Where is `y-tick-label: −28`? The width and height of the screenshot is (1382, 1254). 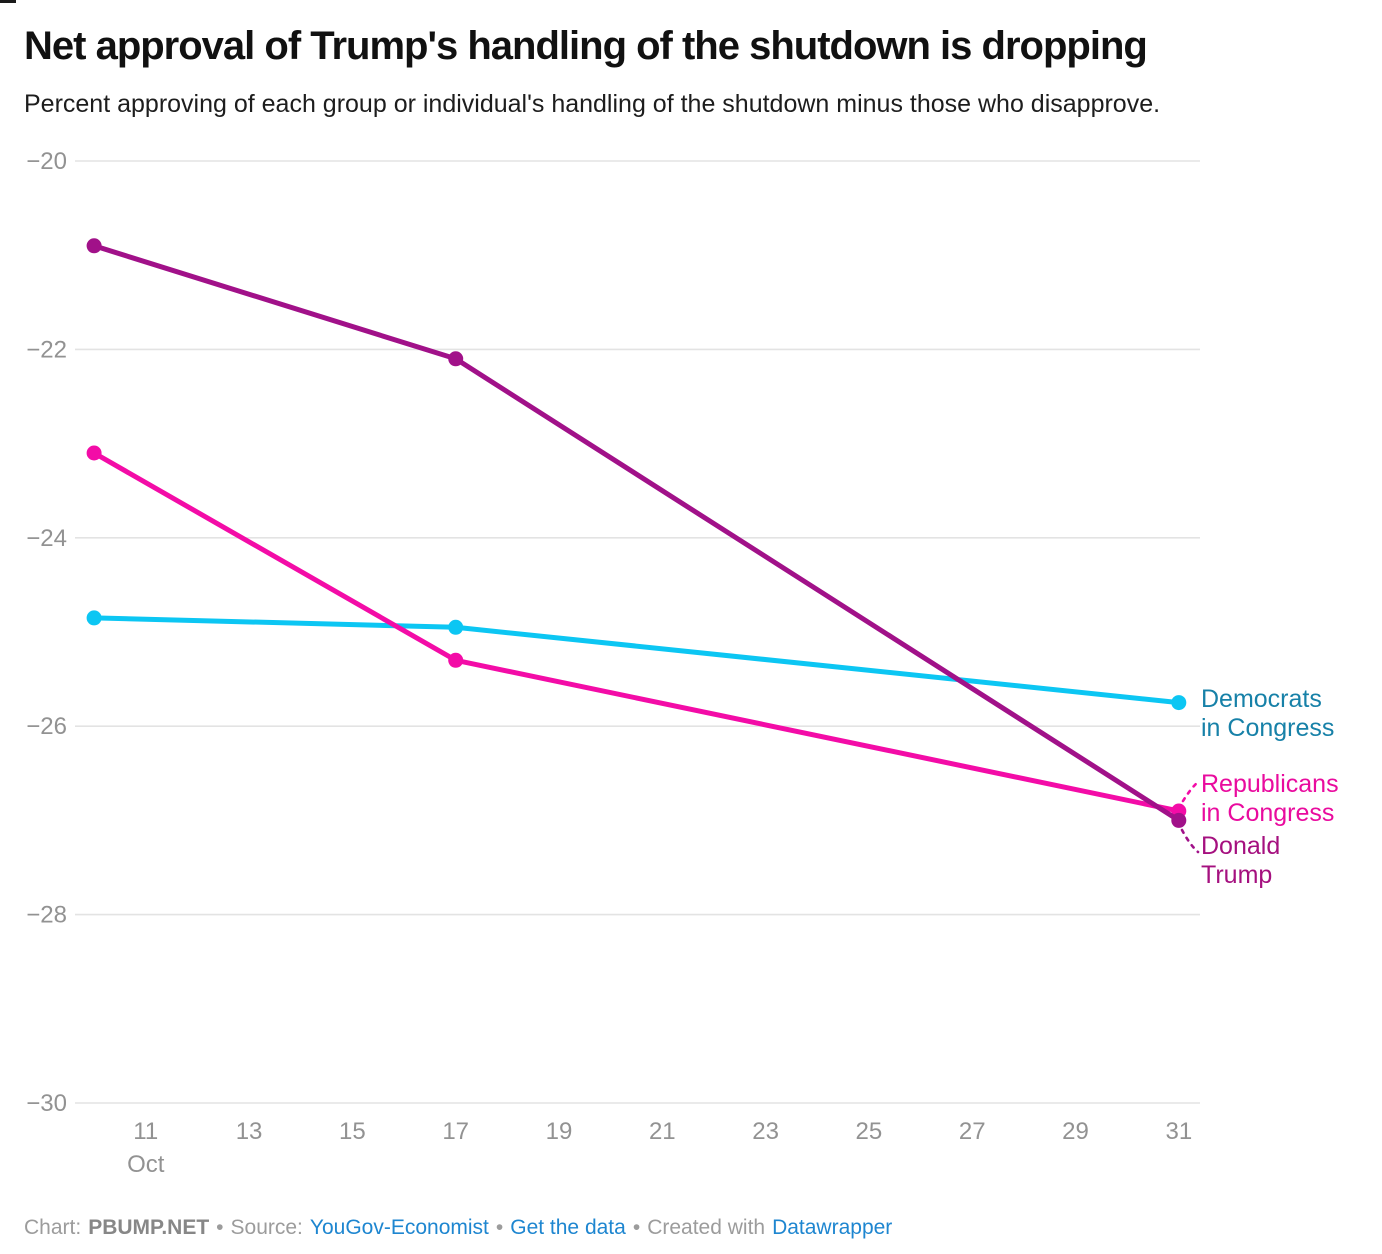
y-tick-label: −28 is located at coordinates (46, 915).